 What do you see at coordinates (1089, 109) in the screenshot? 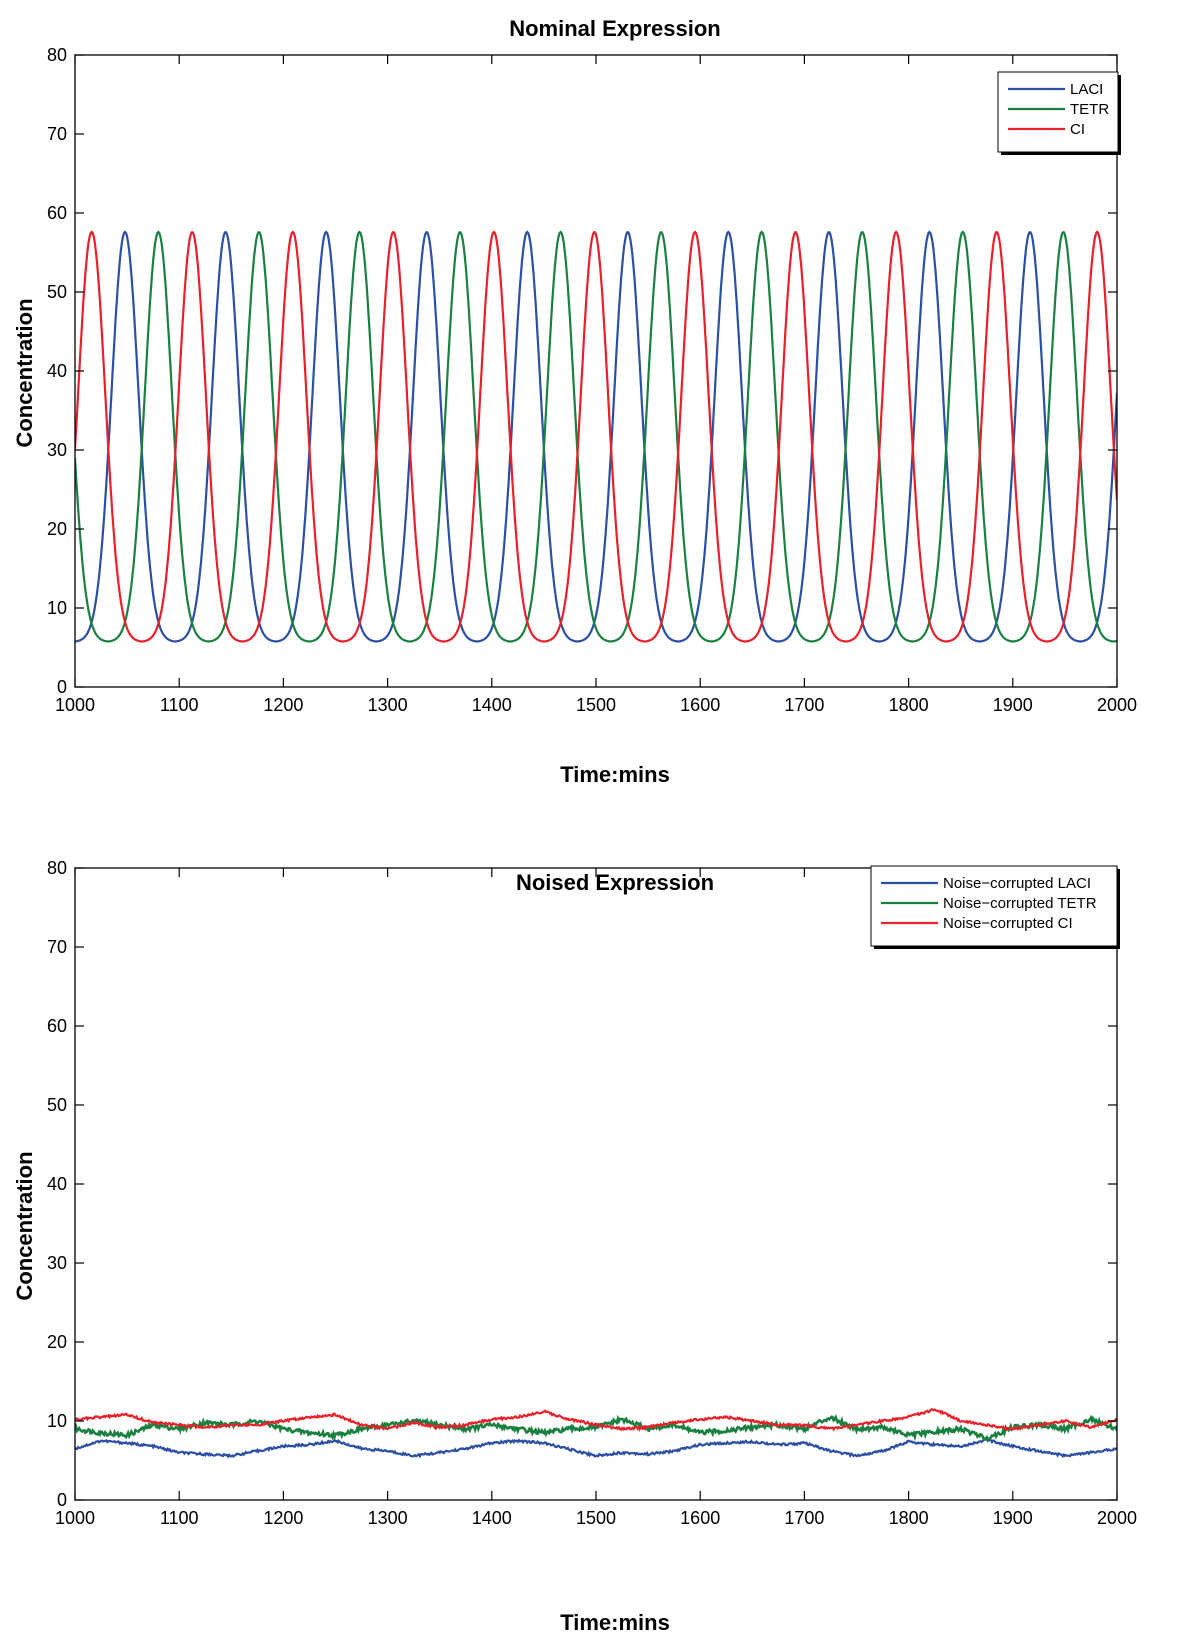
I see `legend-label: TETR` at bounding box center [1089, 109].